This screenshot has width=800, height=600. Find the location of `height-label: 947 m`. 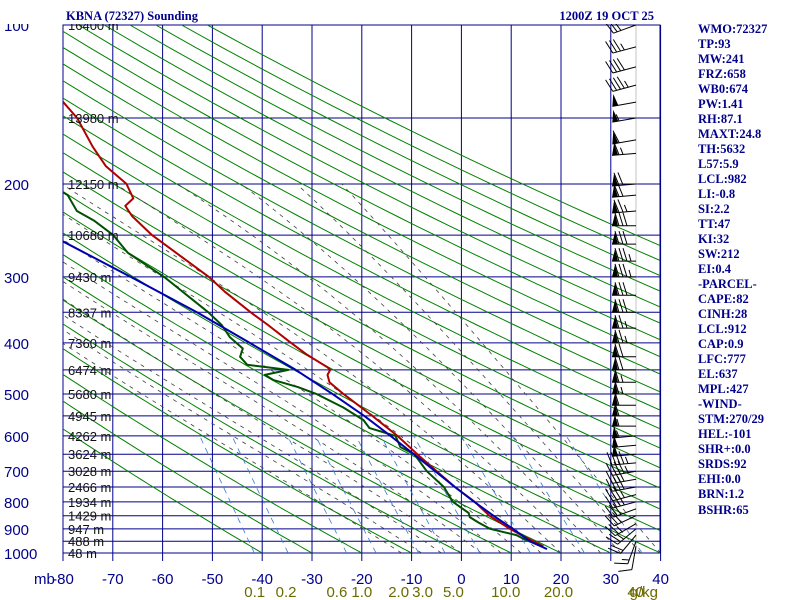

height-label: 947 m is located at coordinates (86, 529).